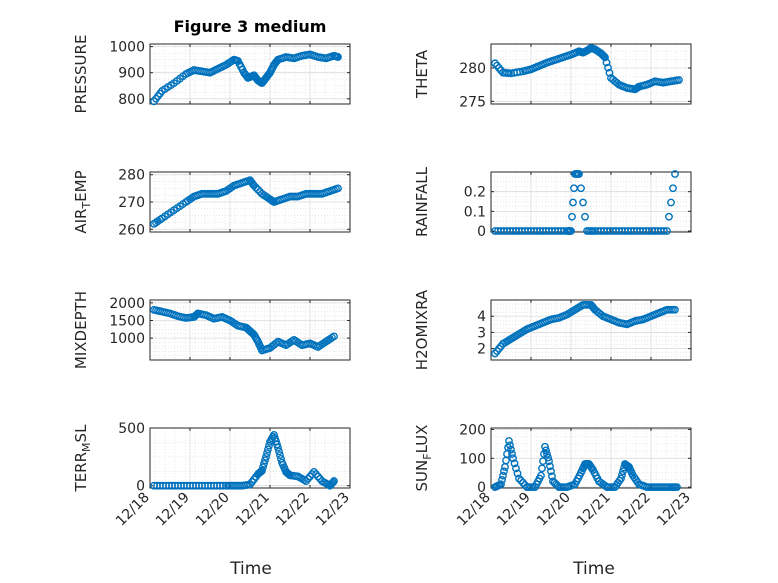 The height and width of the screenshot is (583, 778). Describe the element at coordinates (475, 193) in the screenshot. I see `y-tick-label: 0.2` at that location.